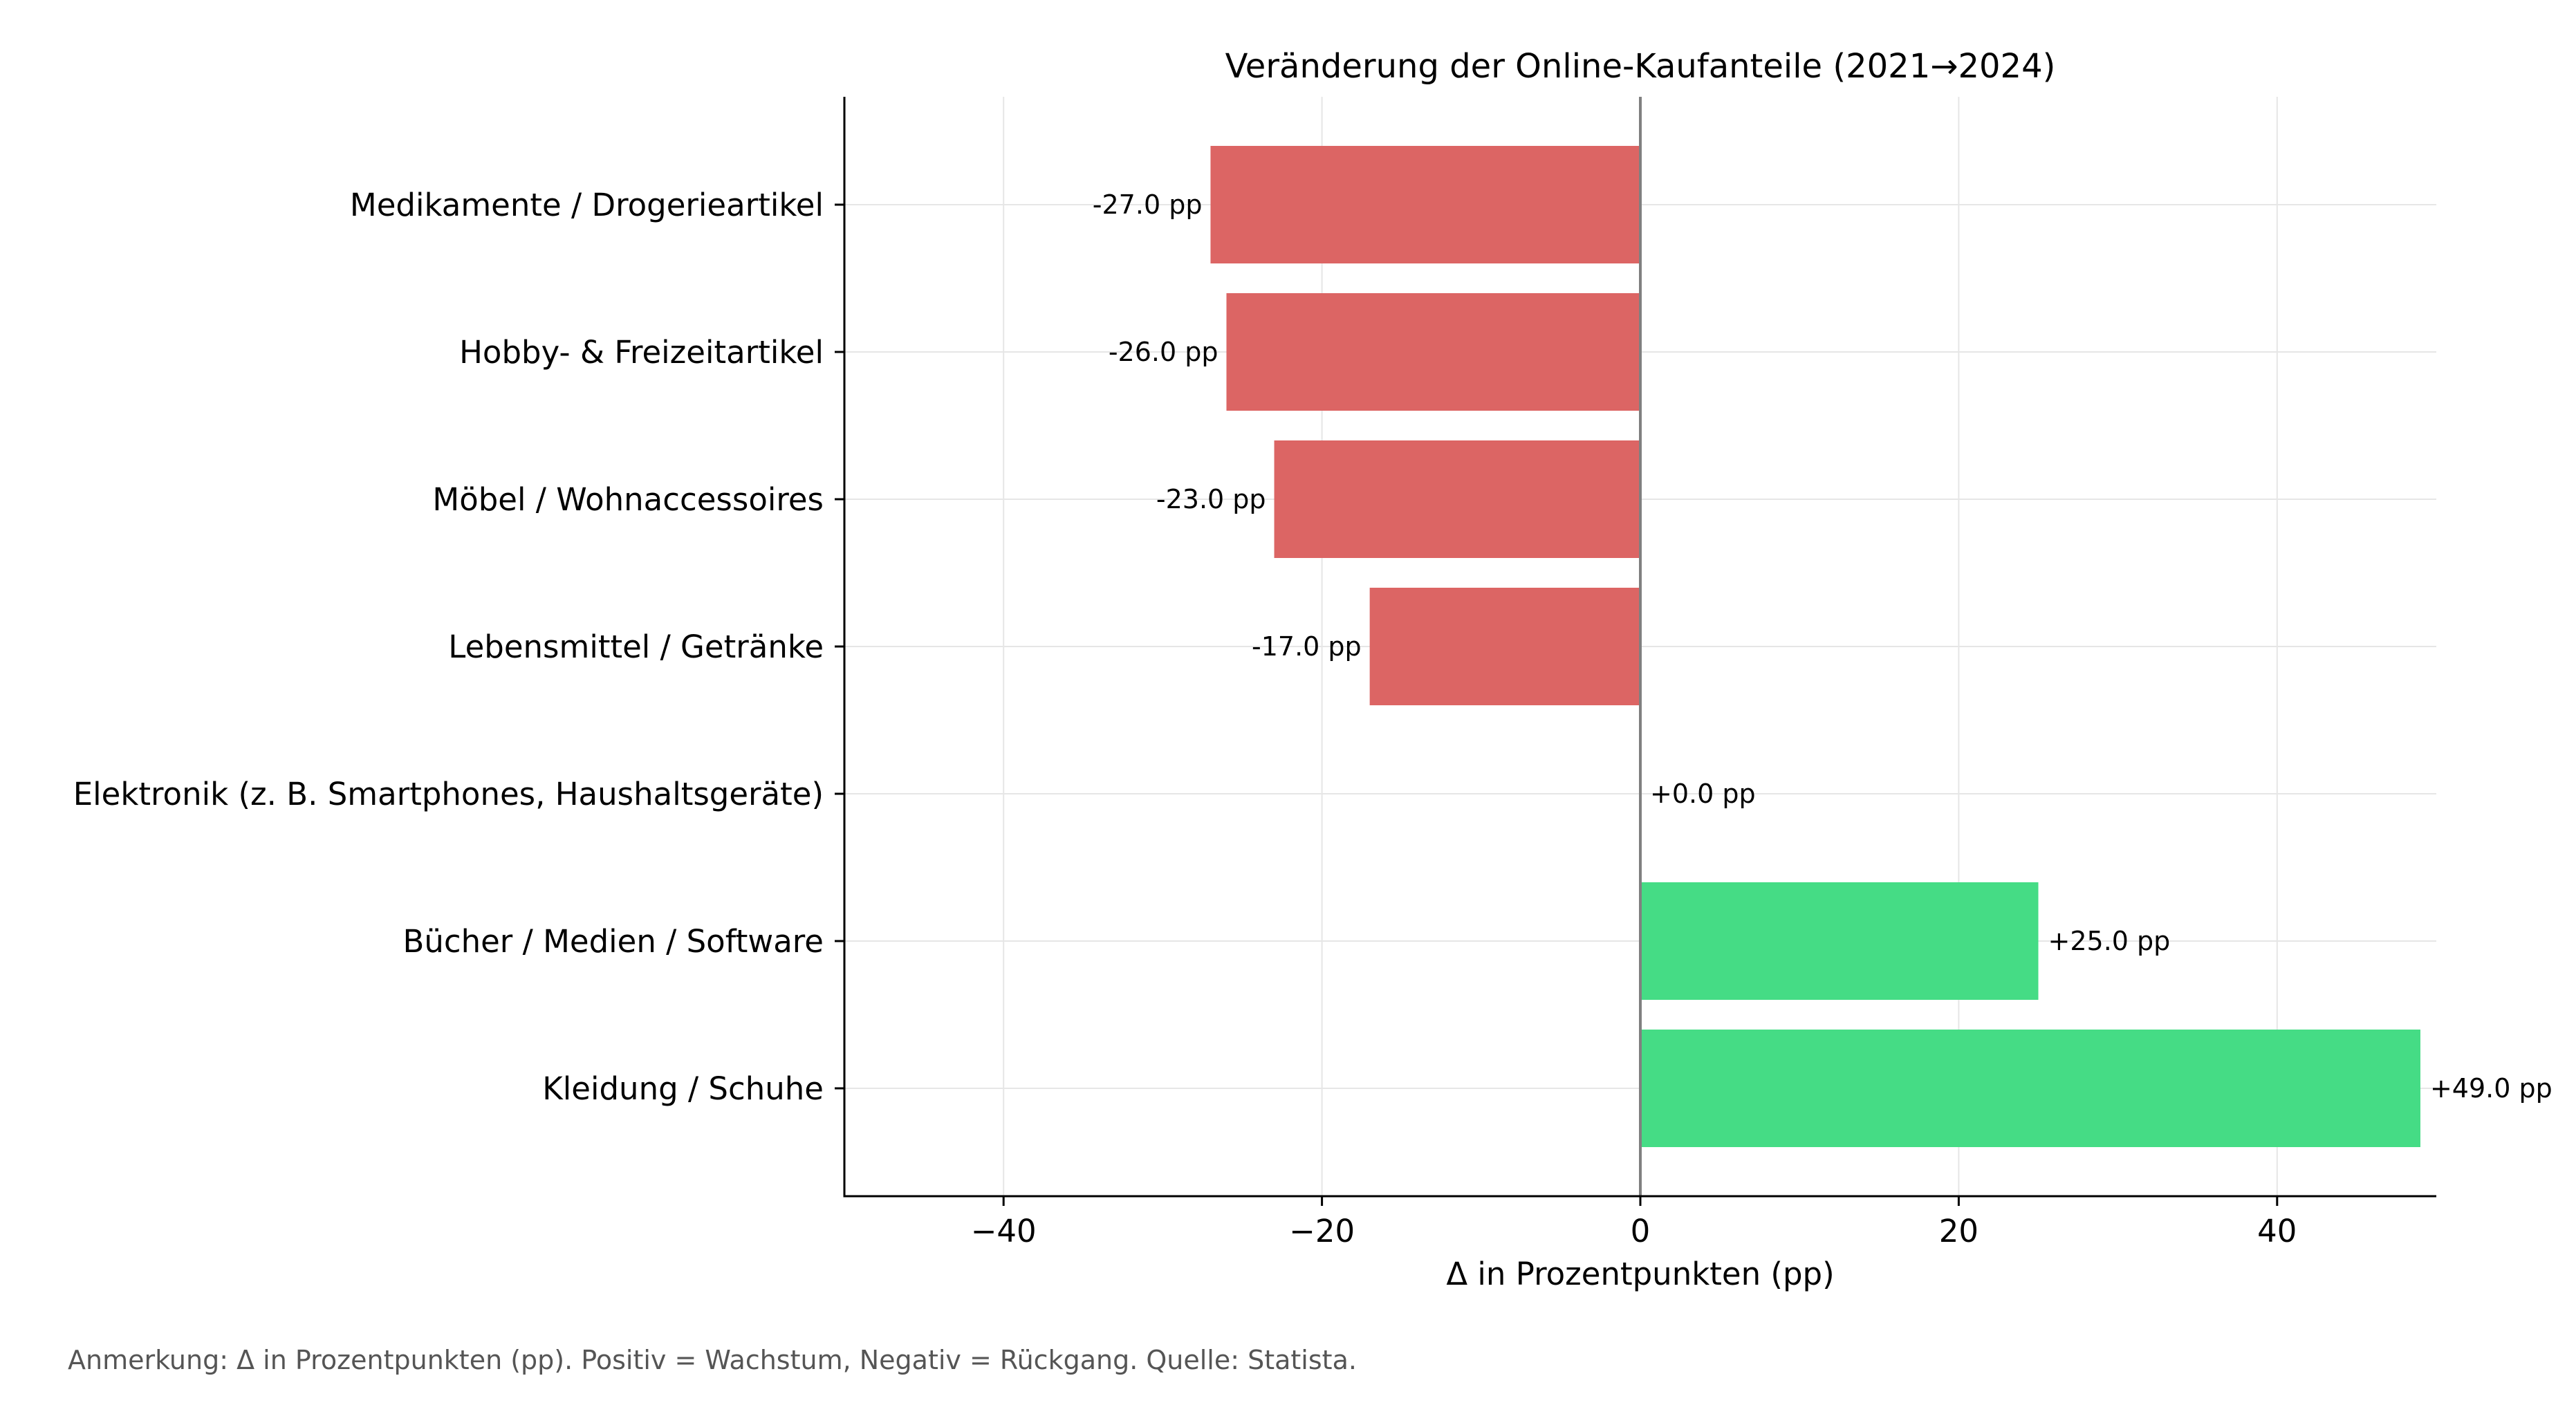 The image size is (2576, 1414). I want to click on category-label: Lebensmittel / Getränke, so click(636, 647).